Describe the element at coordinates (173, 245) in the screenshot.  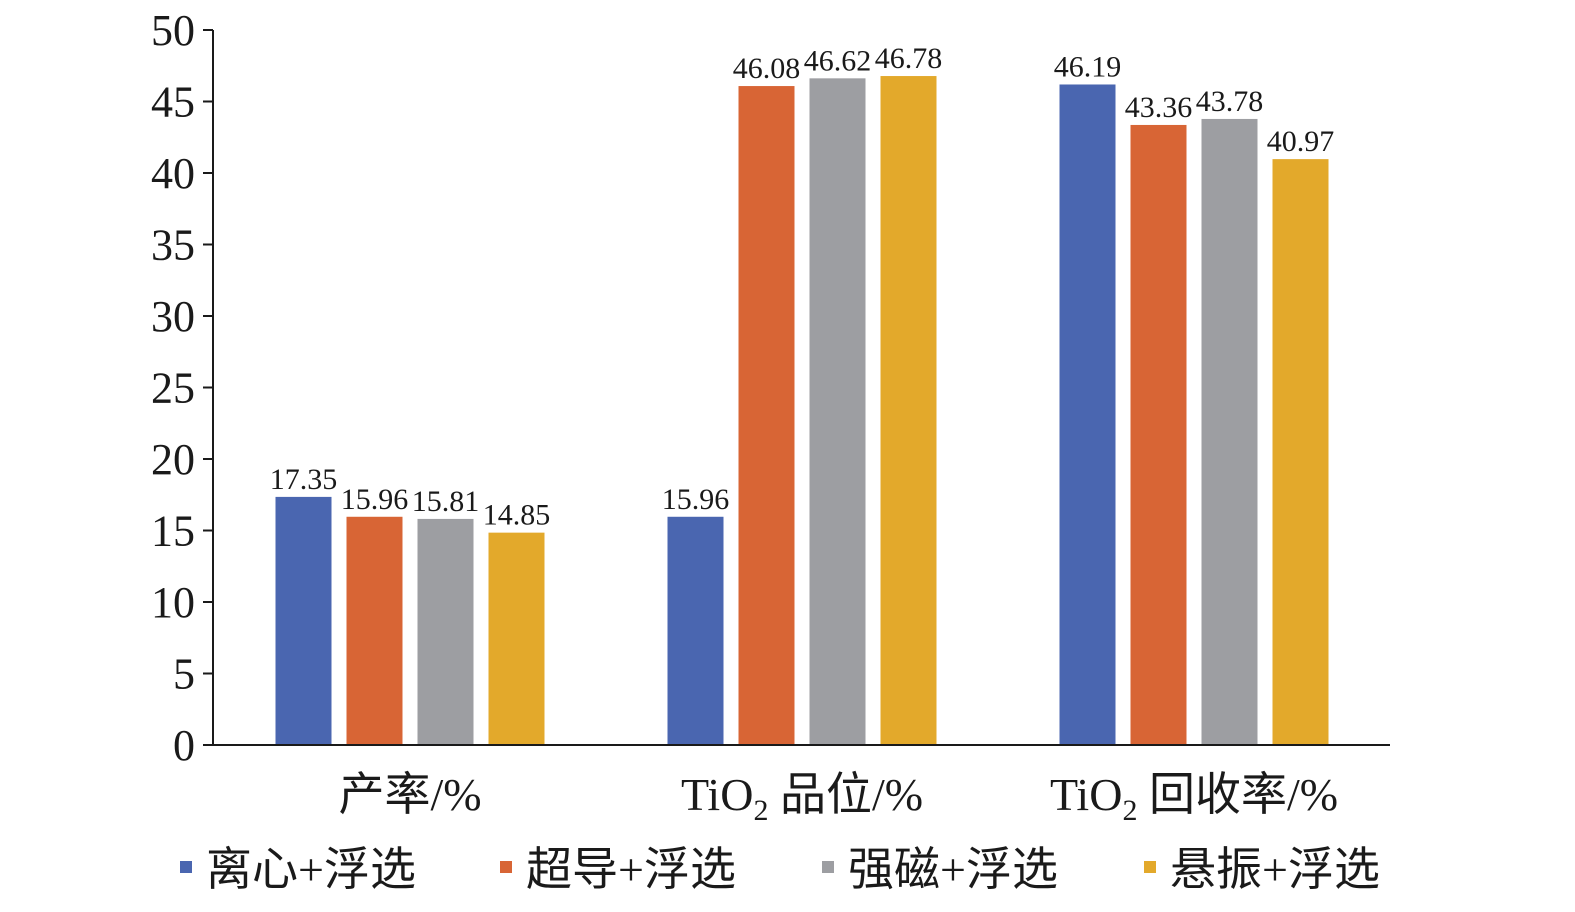
I see `y-tick-label: 35` at that location.